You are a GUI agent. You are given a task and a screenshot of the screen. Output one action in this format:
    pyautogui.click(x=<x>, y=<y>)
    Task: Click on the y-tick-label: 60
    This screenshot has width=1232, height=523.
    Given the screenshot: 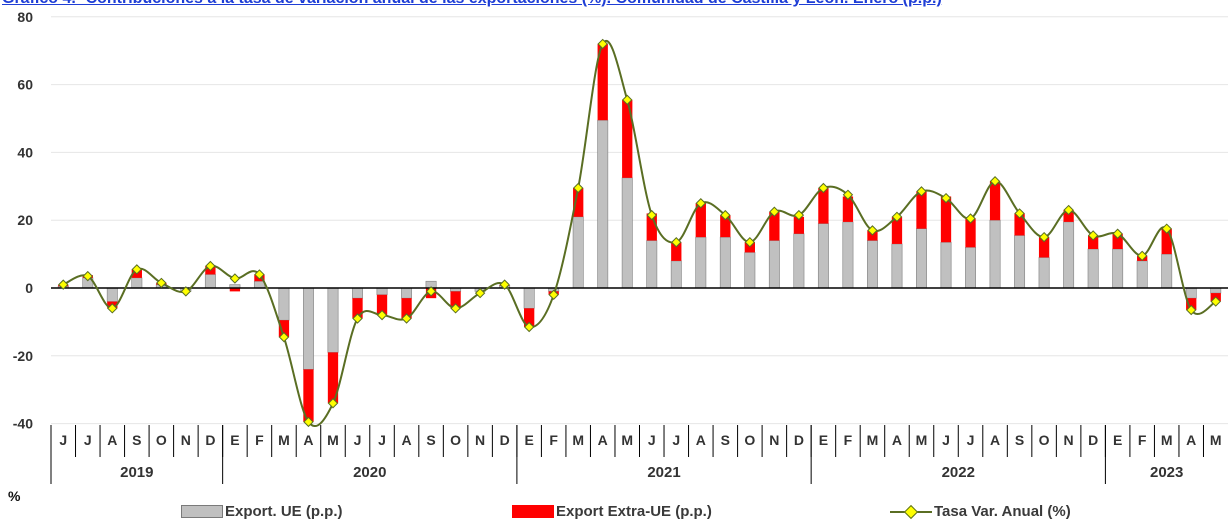 What is the action you would take?
    pyautogui.click(x=25, y=85)
    